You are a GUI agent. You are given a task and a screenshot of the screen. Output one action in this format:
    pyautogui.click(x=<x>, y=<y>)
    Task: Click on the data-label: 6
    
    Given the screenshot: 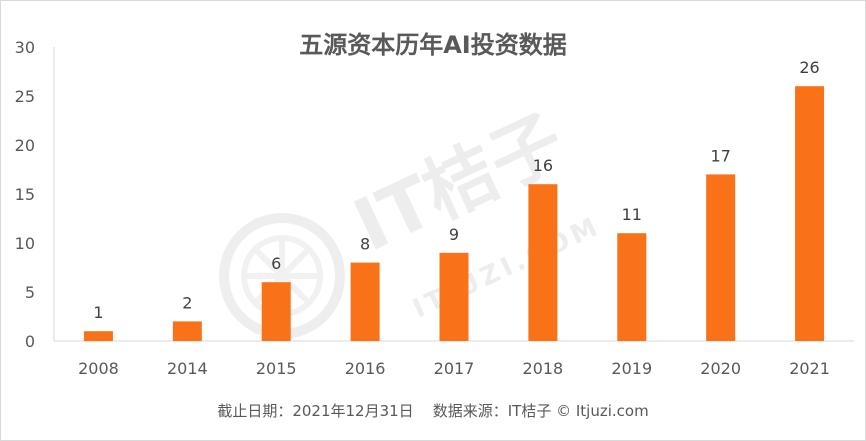 What is the action you would take?
    pyautogui.click(x=276, y=263)
    